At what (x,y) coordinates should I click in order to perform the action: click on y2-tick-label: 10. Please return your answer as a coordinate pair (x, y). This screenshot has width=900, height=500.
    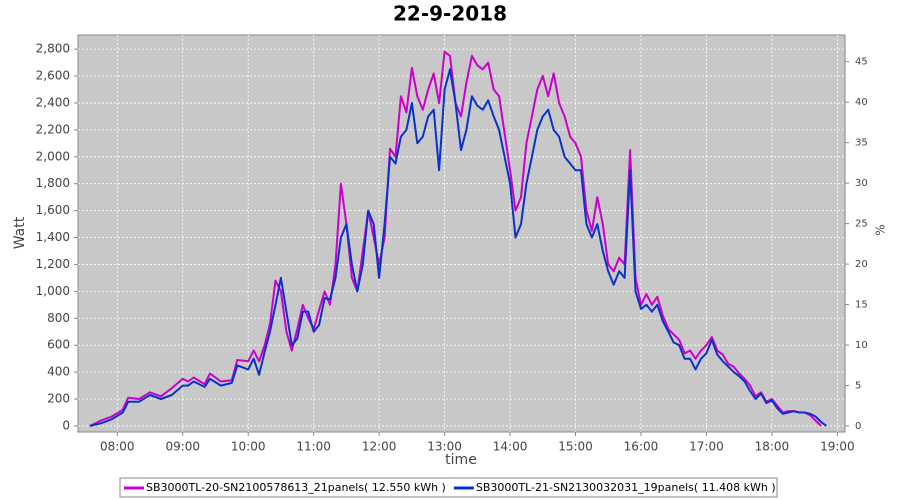
    Looking at the image, I should click on (861, 345).